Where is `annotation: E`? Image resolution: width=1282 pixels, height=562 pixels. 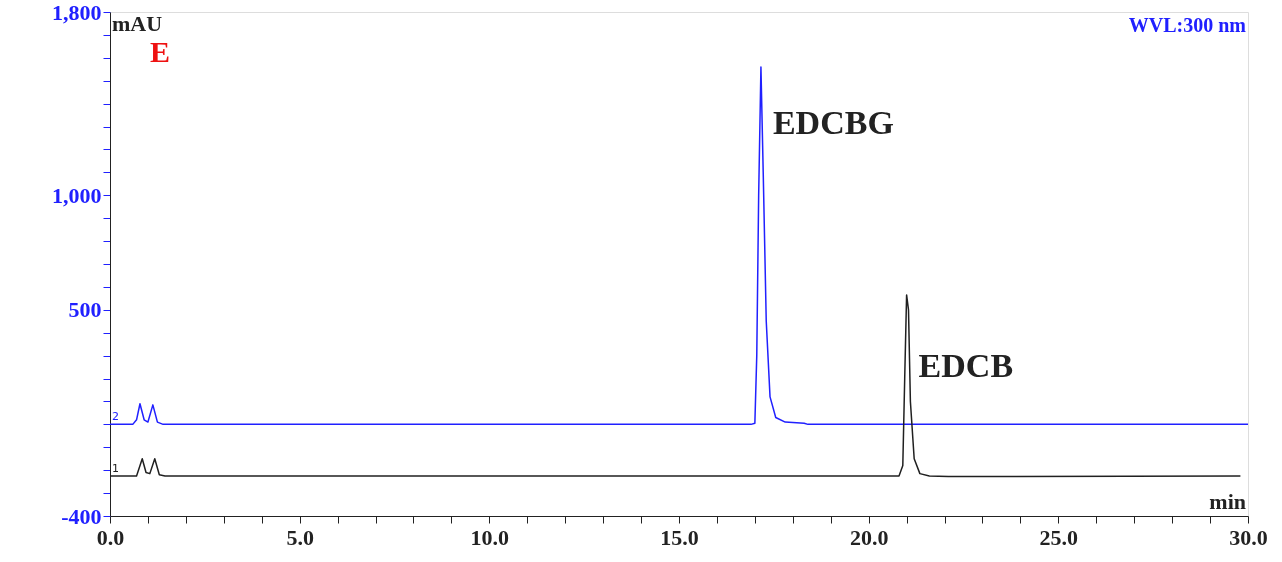
annotation: E is located at coordinates (160, 51).